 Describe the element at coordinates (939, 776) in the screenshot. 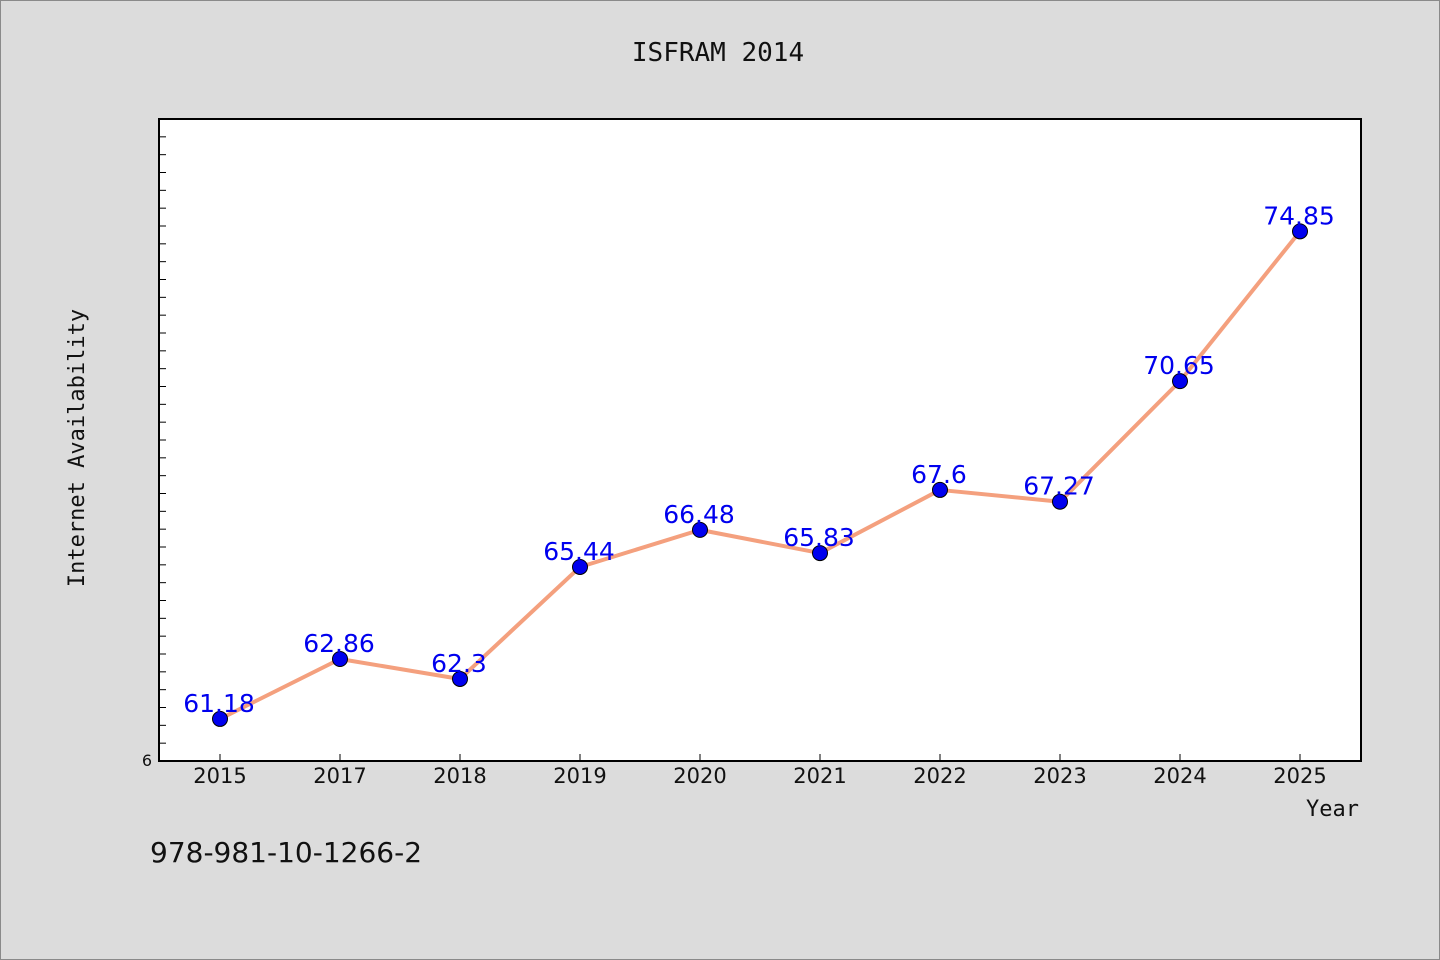

I see `x-tick-label: 2022` at that location.